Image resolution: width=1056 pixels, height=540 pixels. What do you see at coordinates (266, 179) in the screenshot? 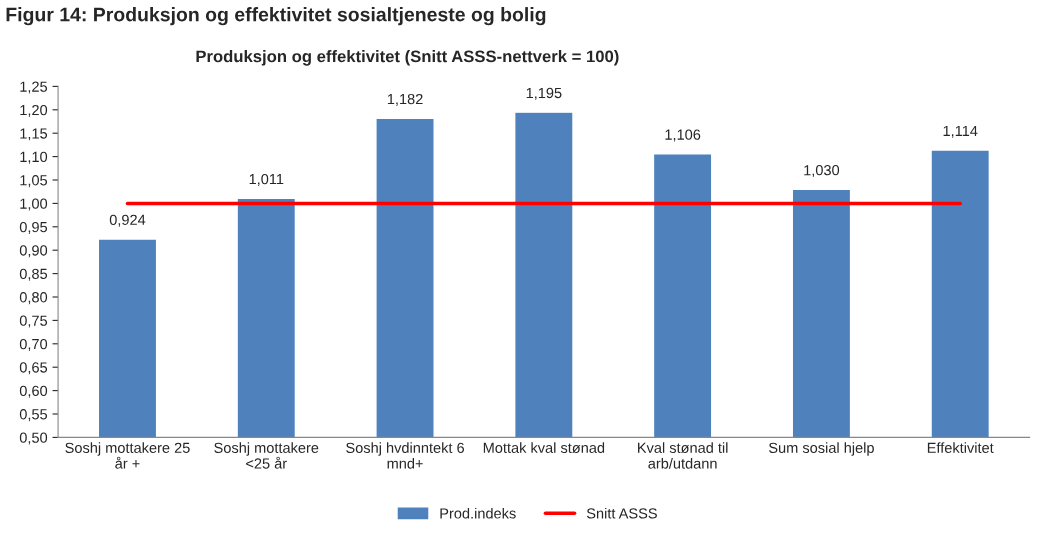
I see `data-label: 1,011` at bounding box center [266, 179].